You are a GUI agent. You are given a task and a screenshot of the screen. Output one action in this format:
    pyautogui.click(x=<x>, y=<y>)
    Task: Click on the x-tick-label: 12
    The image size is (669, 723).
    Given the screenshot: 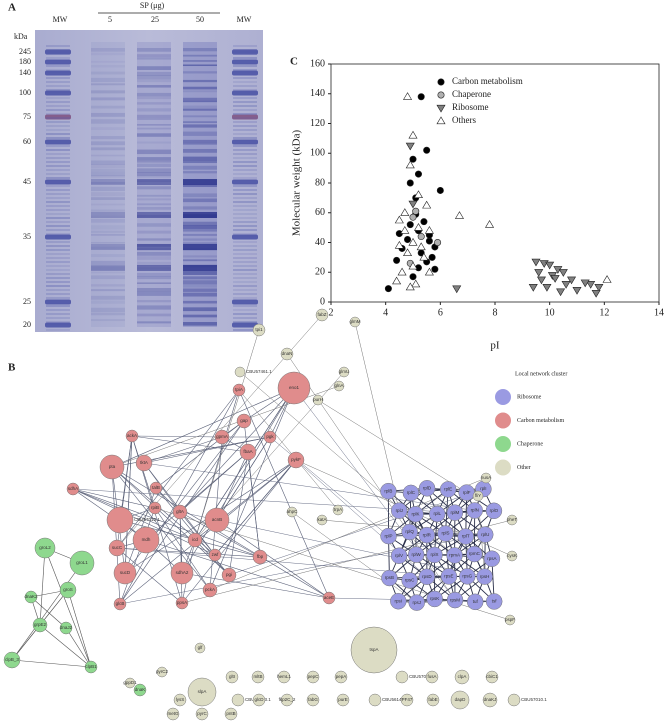 What is the action you would take?
    pyautogui.click(x=604, y=312)
    